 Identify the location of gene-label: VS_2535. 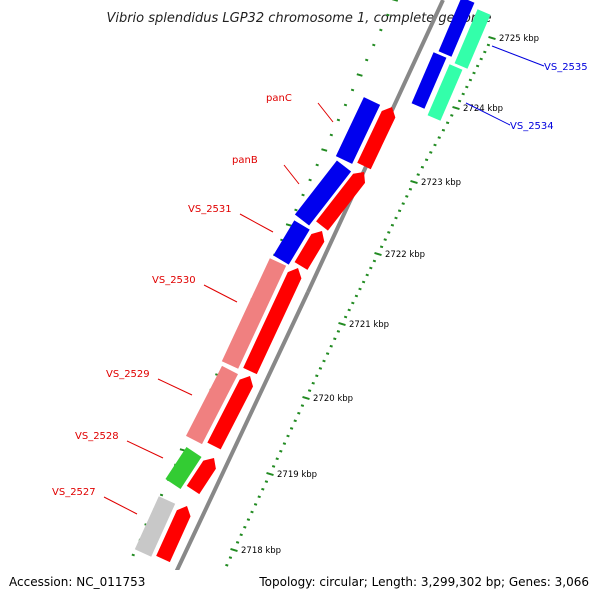
(566, 67).